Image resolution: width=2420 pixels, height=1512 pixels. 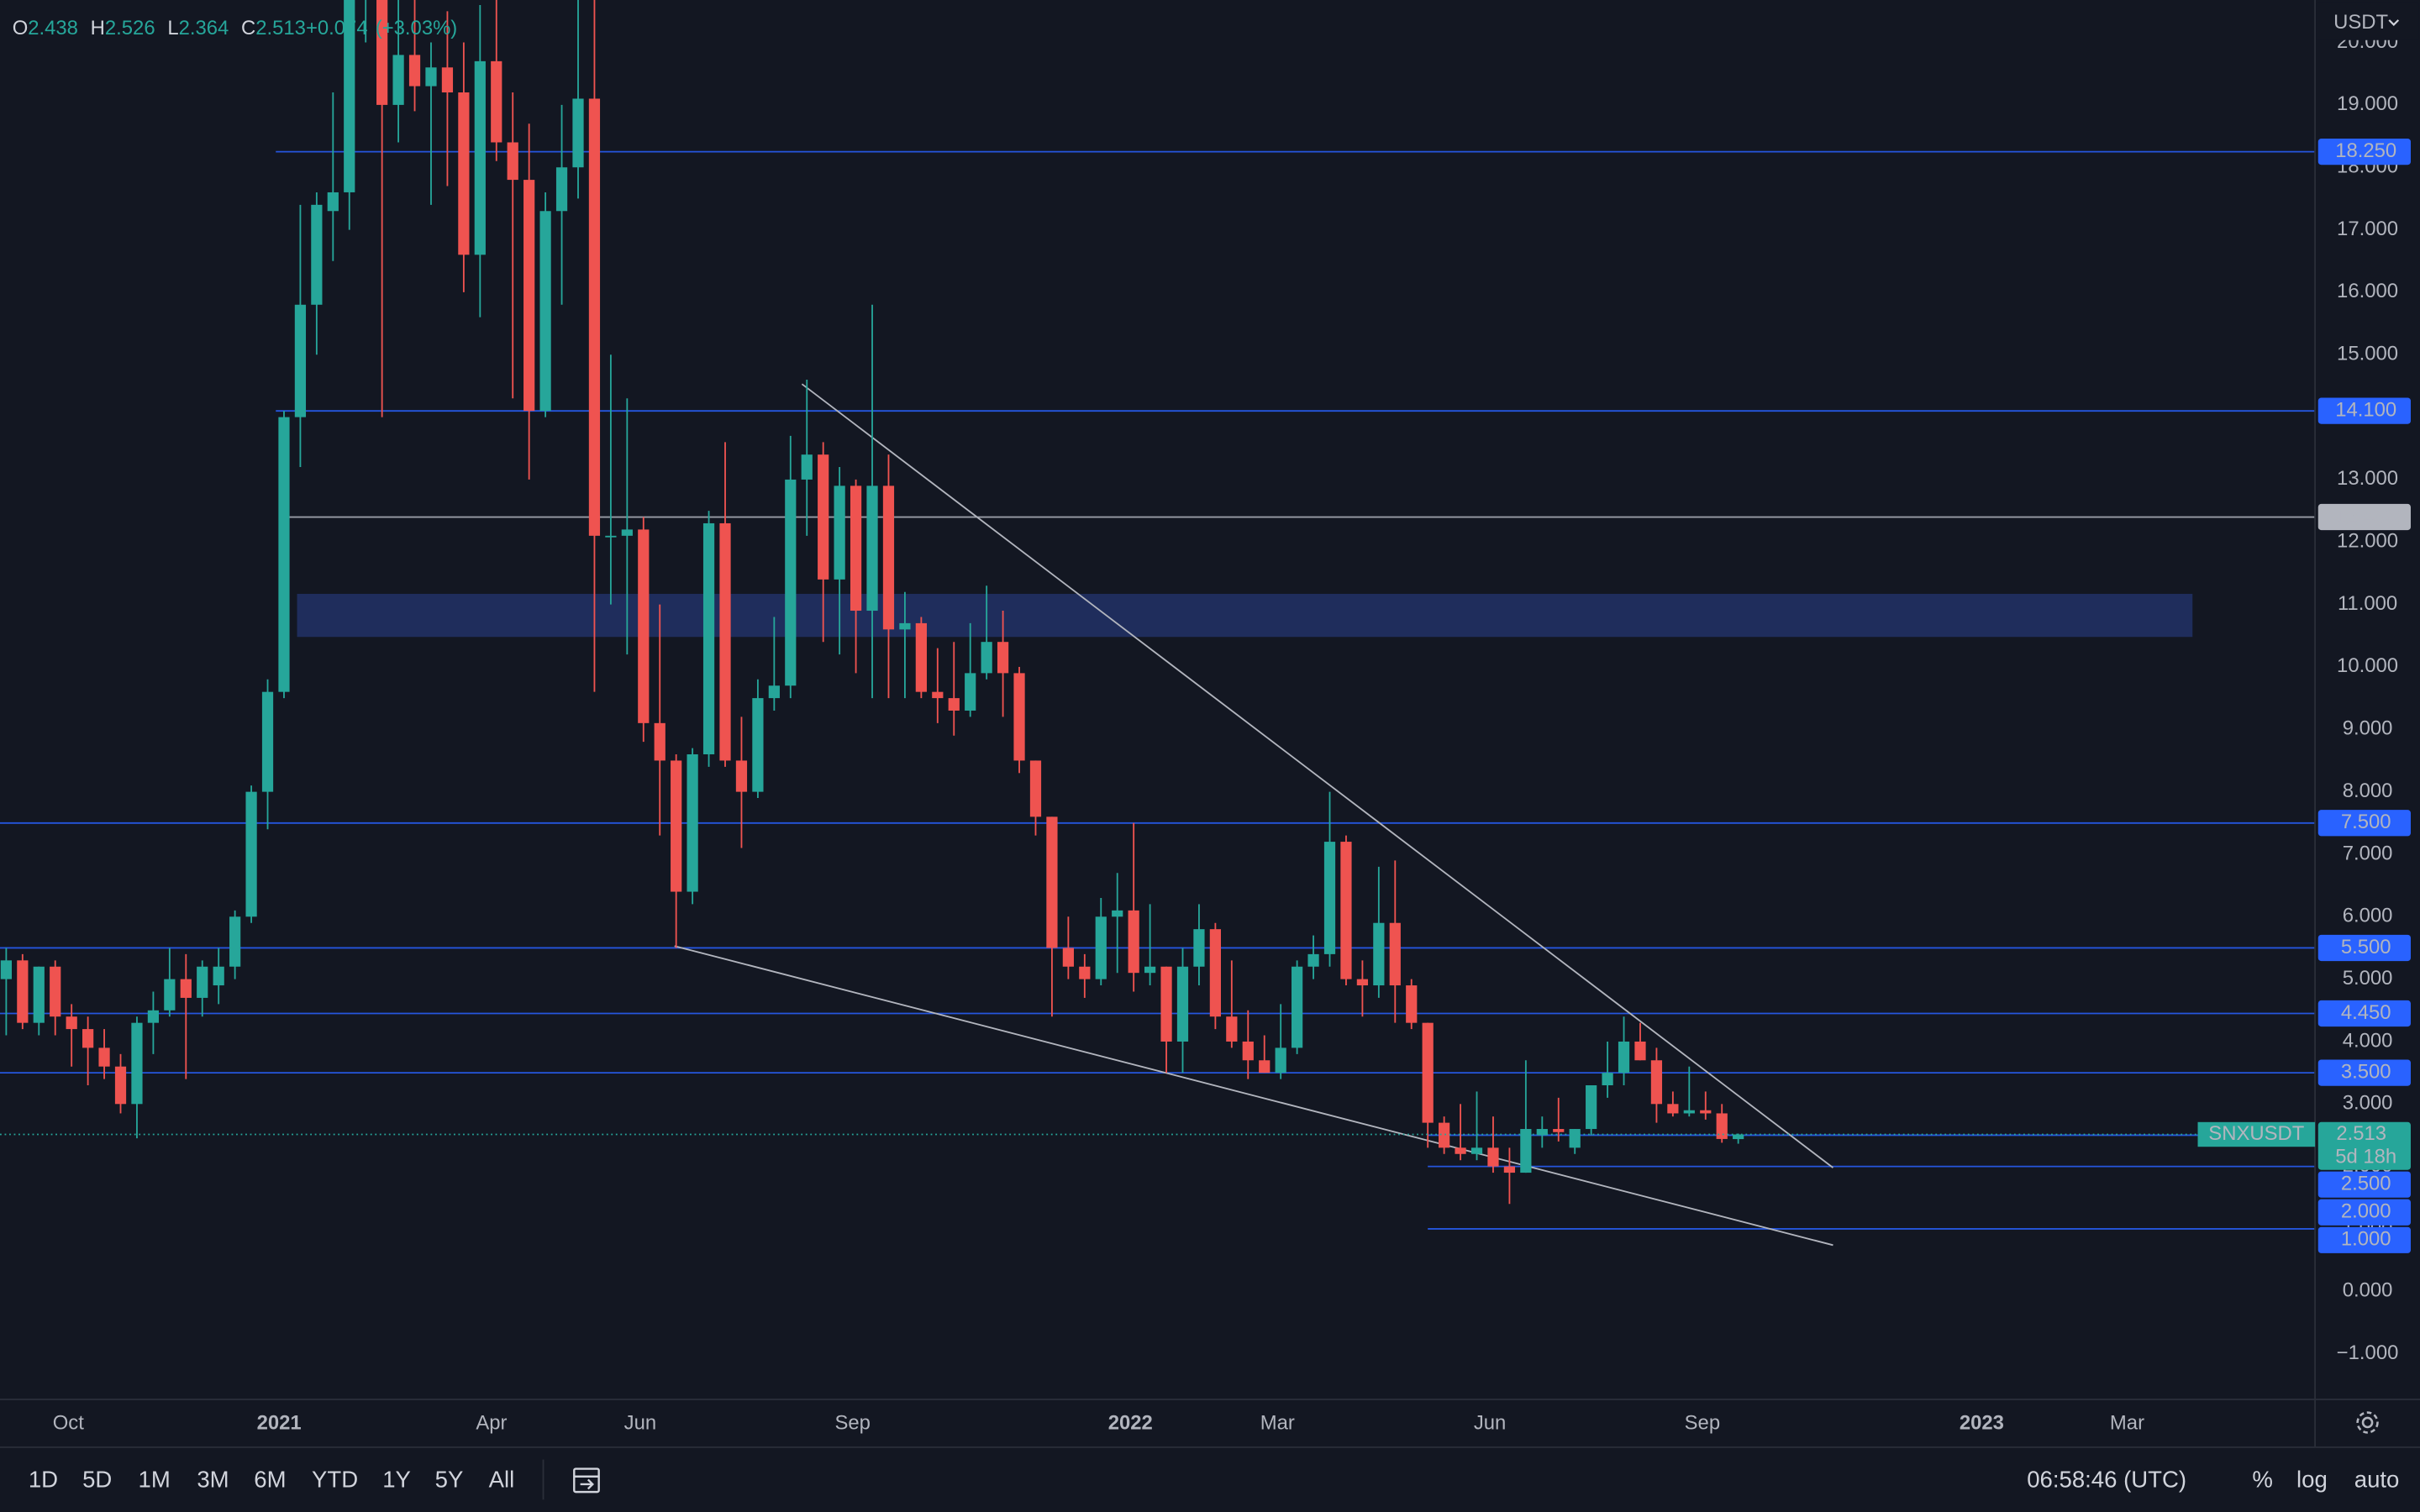 What do you see at coordinates (450, 1480) in the screenshot?
I see `range-button: 5Y` at bounding box center [450, 1480].